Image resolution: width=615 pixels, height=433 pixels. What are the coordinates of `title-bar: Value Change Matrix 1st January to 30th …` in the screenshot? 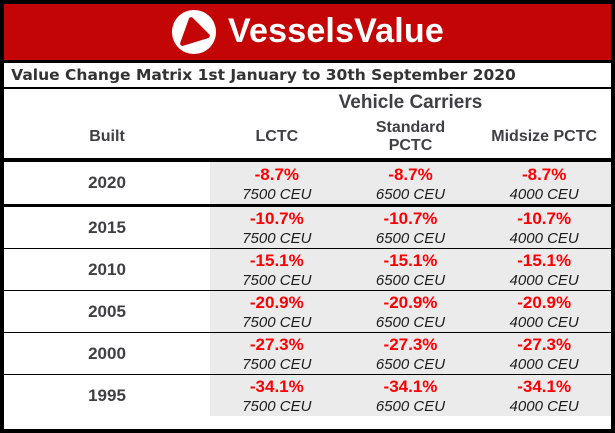 It's located at (307, 75).